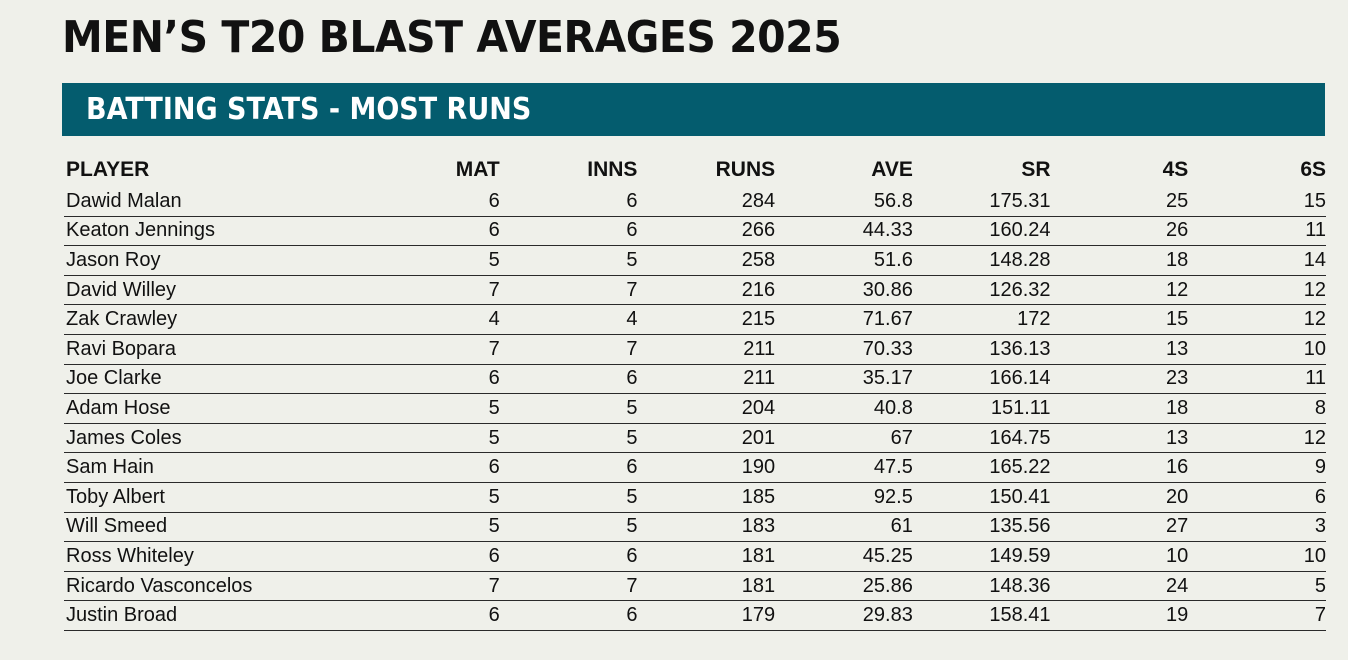  What do you see at coordinates (1119, 290) in the screenshot?
I see `cell-4s: 12` at bounding box center [1119, 290].